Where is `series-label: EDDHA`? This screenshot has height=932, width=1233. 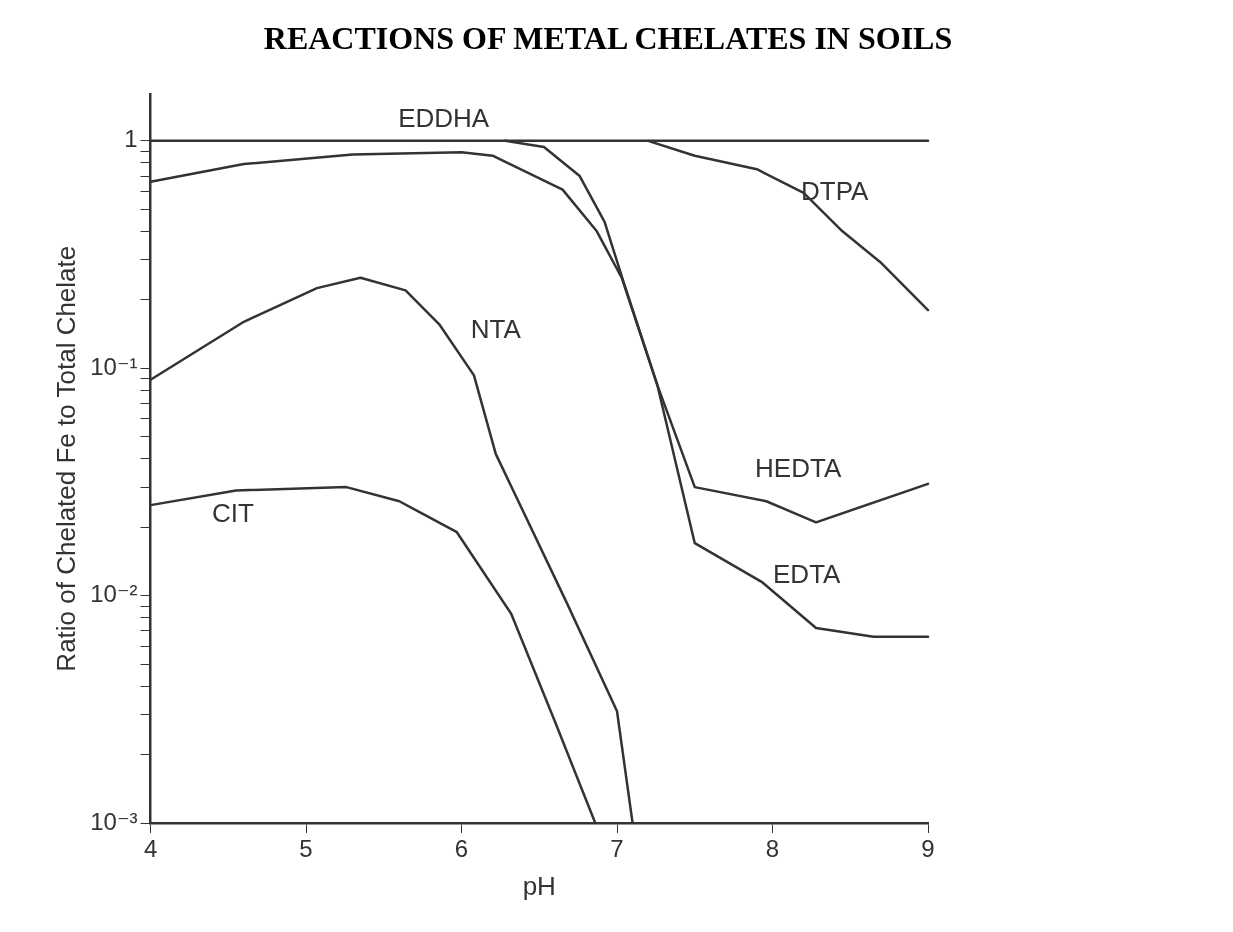
series-label: EDDHA is located at coordinates (444, 118).